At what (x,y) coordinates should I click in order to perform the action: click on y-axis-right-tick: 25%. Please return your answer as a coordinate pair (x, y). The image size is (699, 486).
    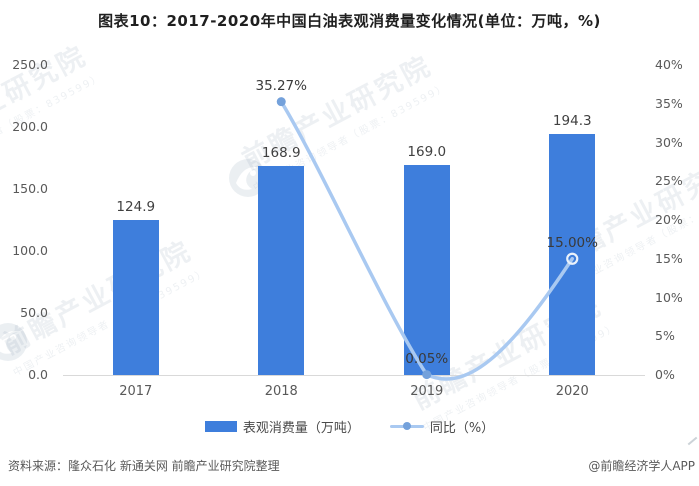
    Looking at the image, I should click on (669, 181).